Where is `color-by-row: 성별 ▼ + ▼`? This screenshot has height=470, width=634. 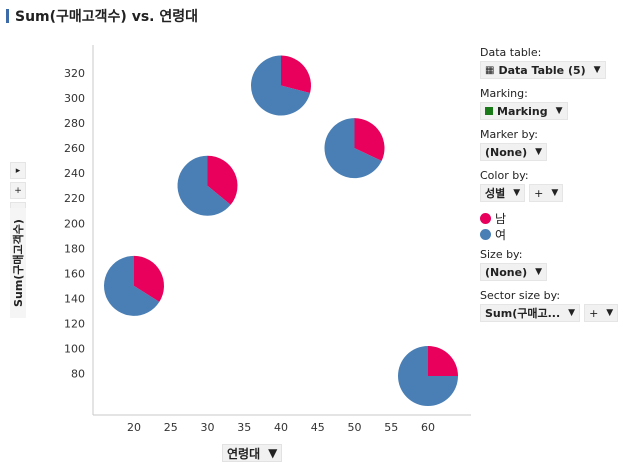
color-by-row: 성별 ▼ + ▼ is located at coordinates (555, 195).